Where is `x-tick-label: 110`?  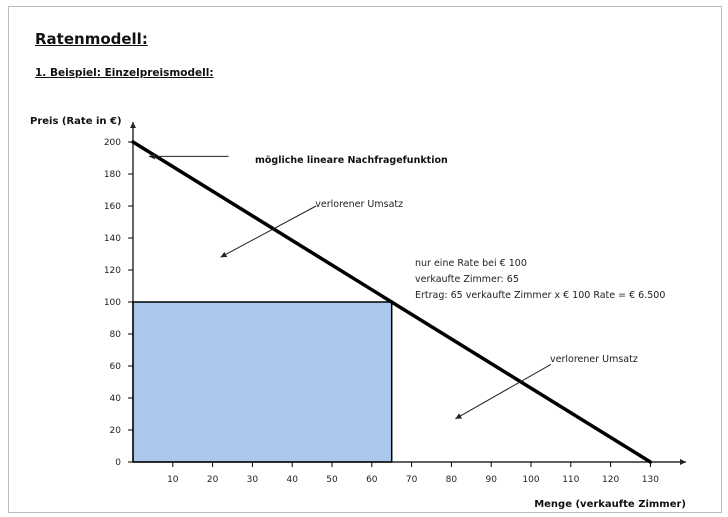
x-tick-label: 110 is located at coordinates (570, 480).